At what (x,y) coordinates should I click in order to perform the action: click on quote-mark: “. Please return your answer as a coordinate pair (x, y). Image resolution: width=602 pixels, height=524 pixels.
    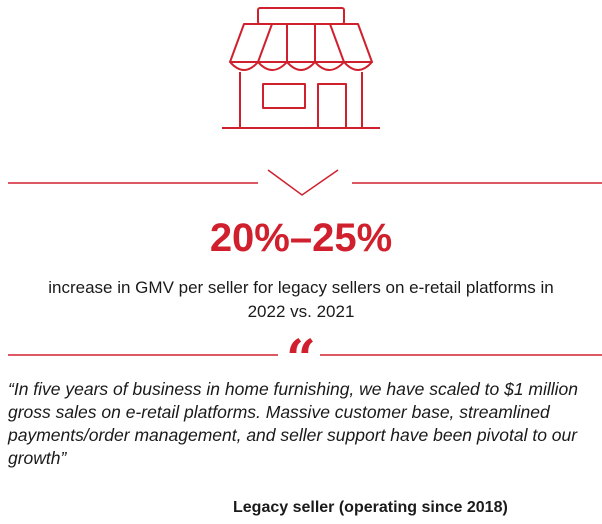
    Looking at the image, I should click on (301, 359).